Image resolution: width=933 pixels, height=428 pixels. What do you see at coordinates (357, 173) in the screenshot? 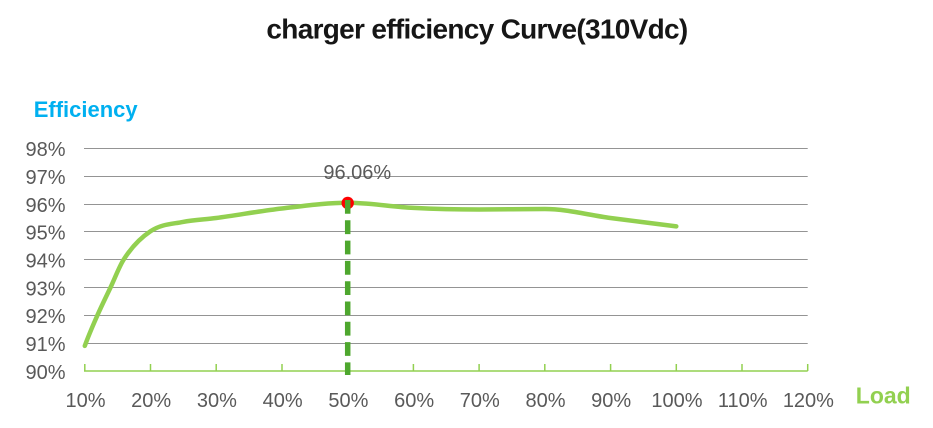
I see `svg-text: 96.06%` at bounding box center [357, 173].